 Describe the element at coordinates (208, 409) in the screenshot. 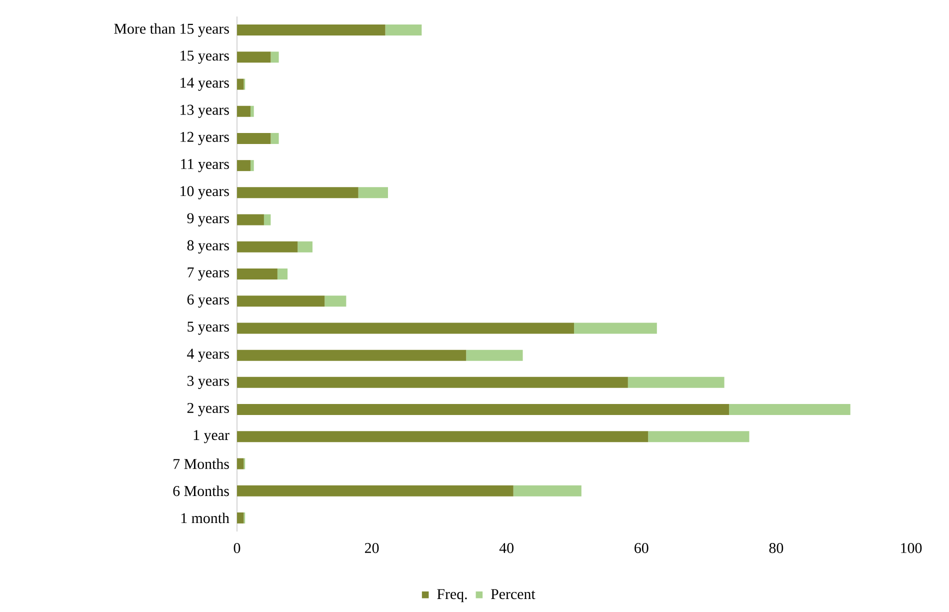

I see `y-tick-label: 2 years` at that location.